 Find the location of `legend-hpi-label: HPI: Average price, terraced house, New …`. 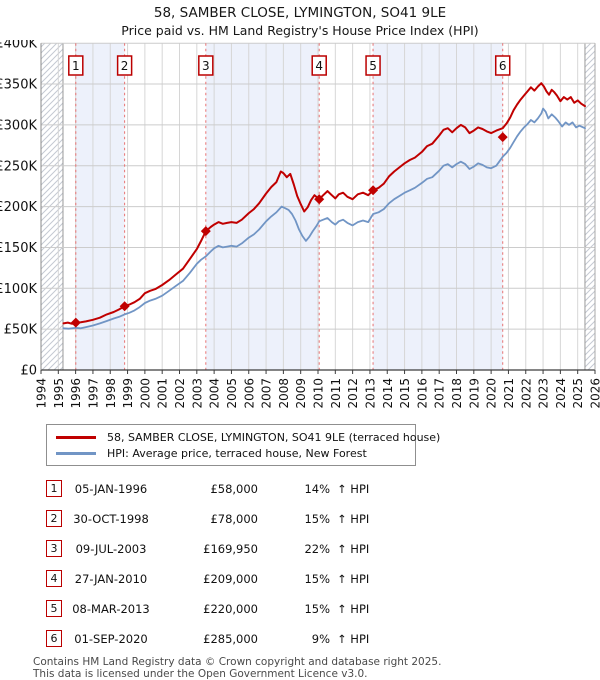

legend-hpi-label: HPI: Average price, terraced house, New … is located at coordinates (237, 453).